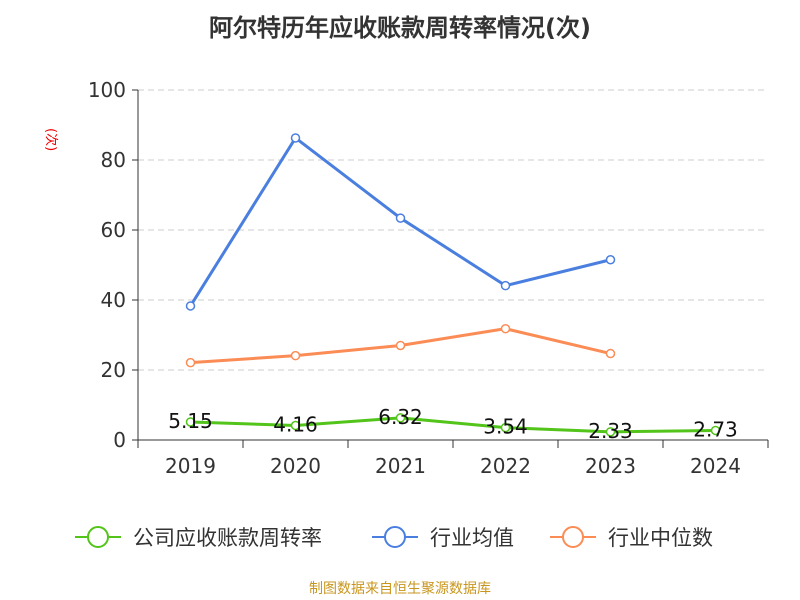 This screenshot has height=600, width=800. What do you see at coordinates (113, 300) in the screenshot?
I see `y-tick-label: 40` at bounding box center [113, 300].